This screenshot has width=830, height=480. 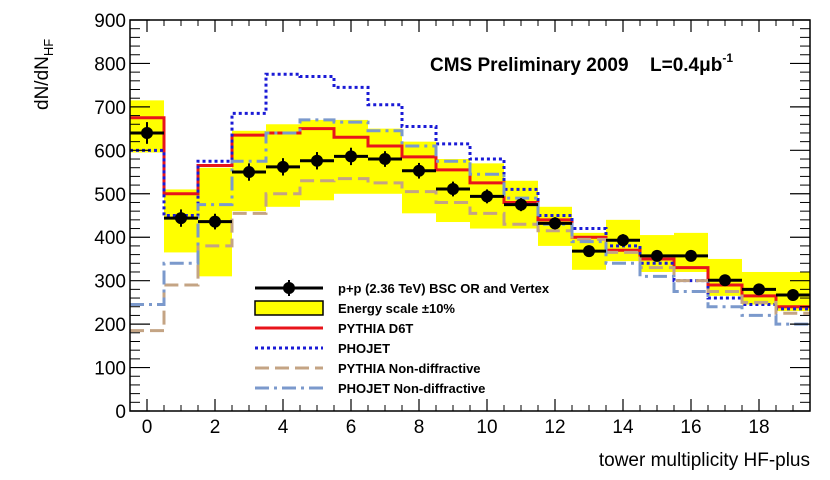 I want to click on y-axis-label-main: dN/dN, so click(x=42, y=83).